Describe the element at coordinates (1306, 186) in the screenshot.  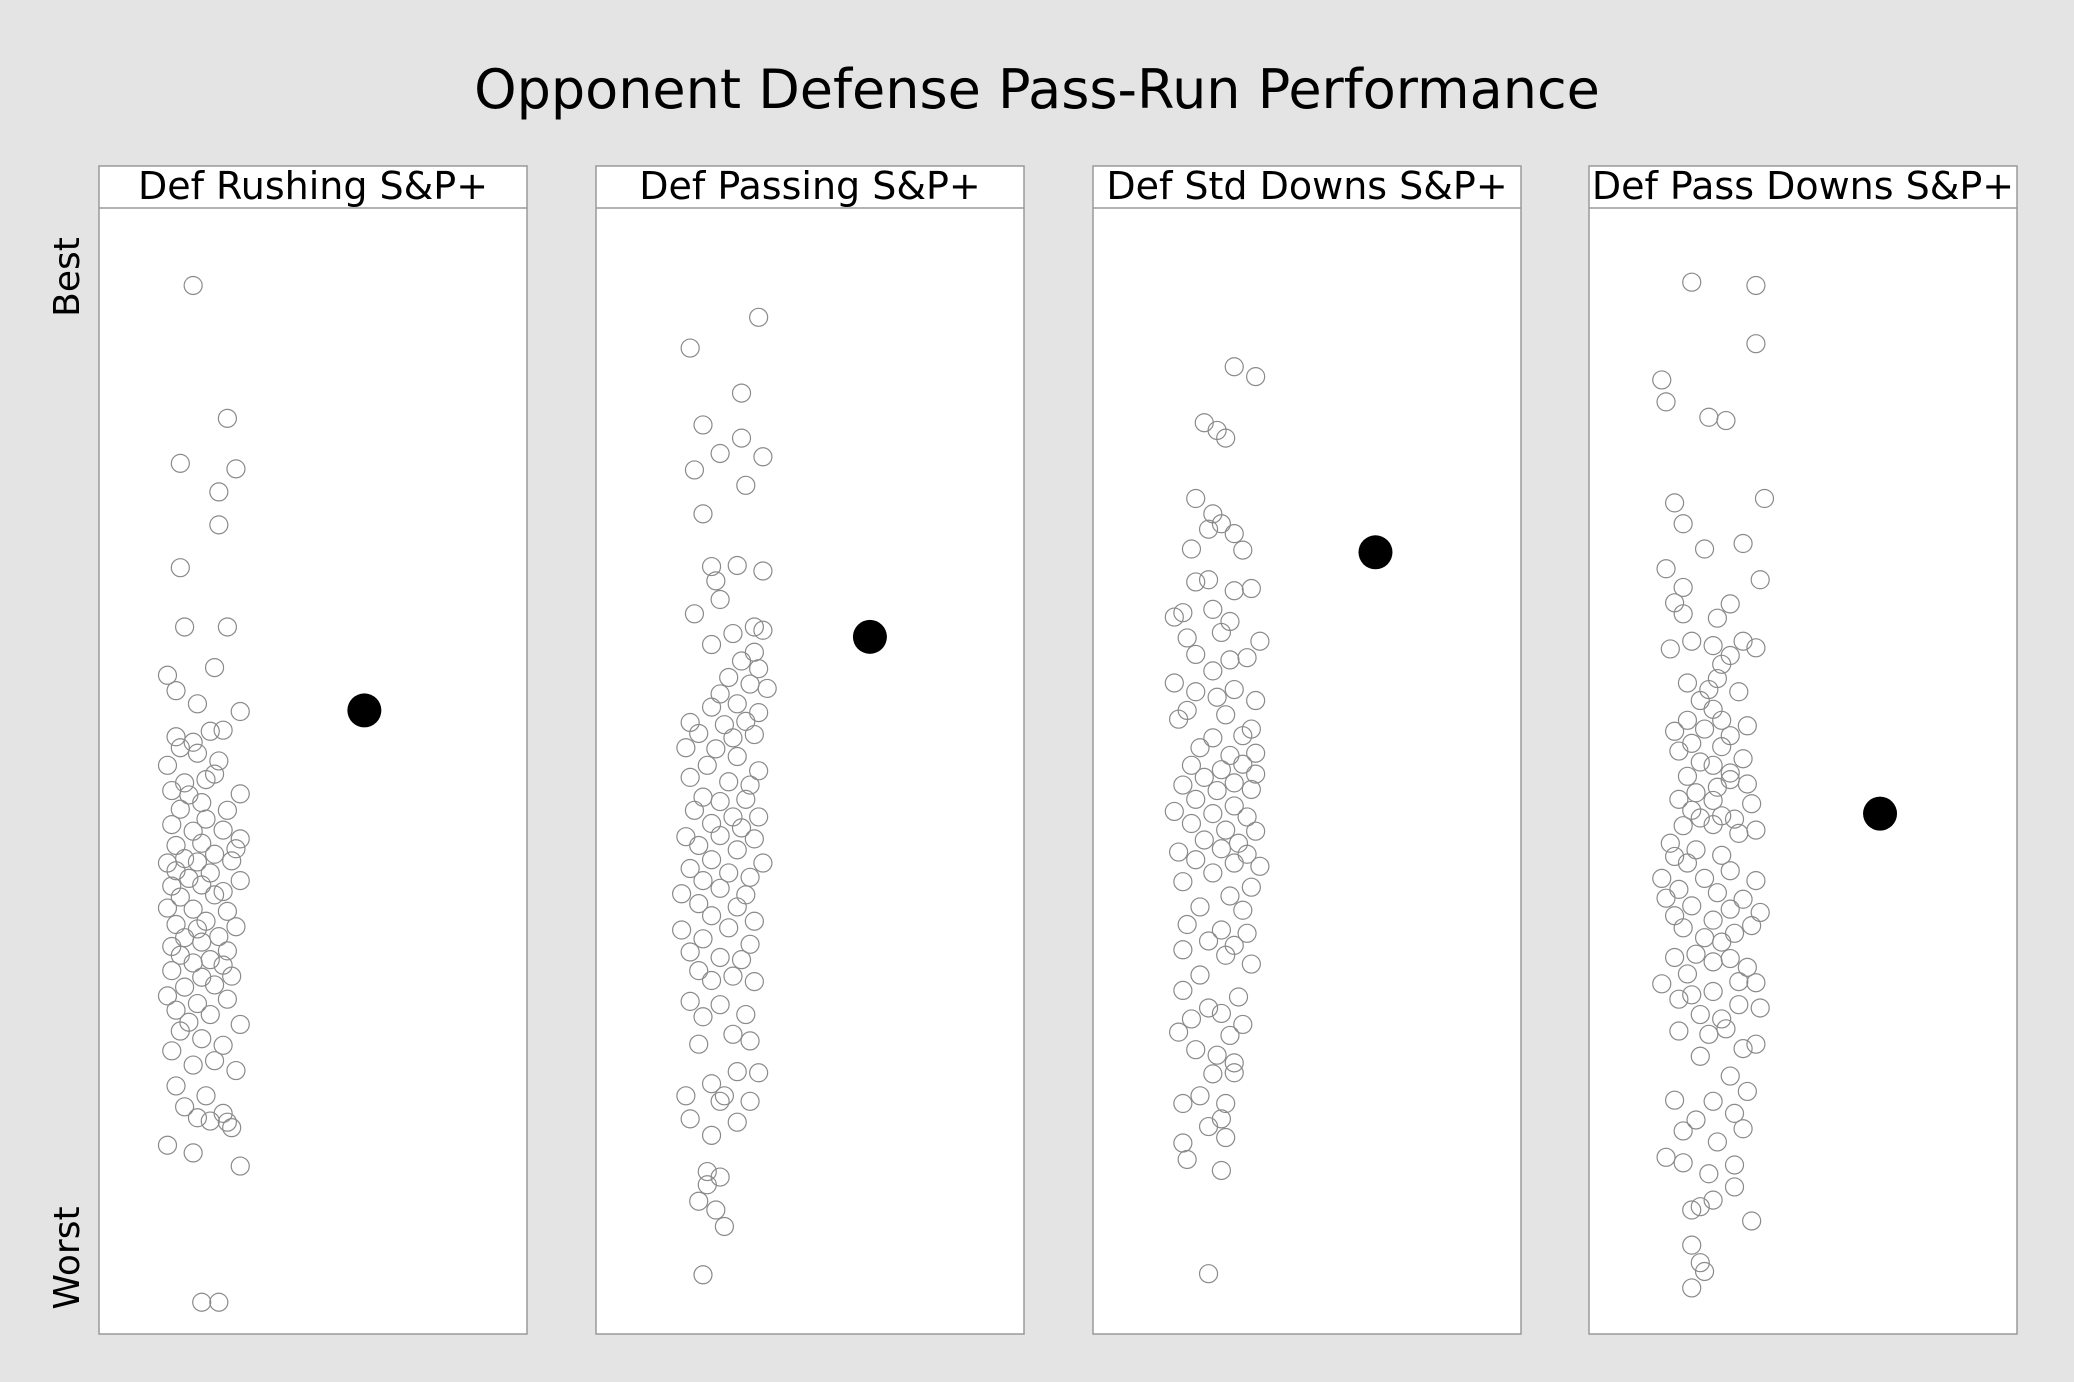
I see `panel-title: Def Std Downs S&P+` at that location.